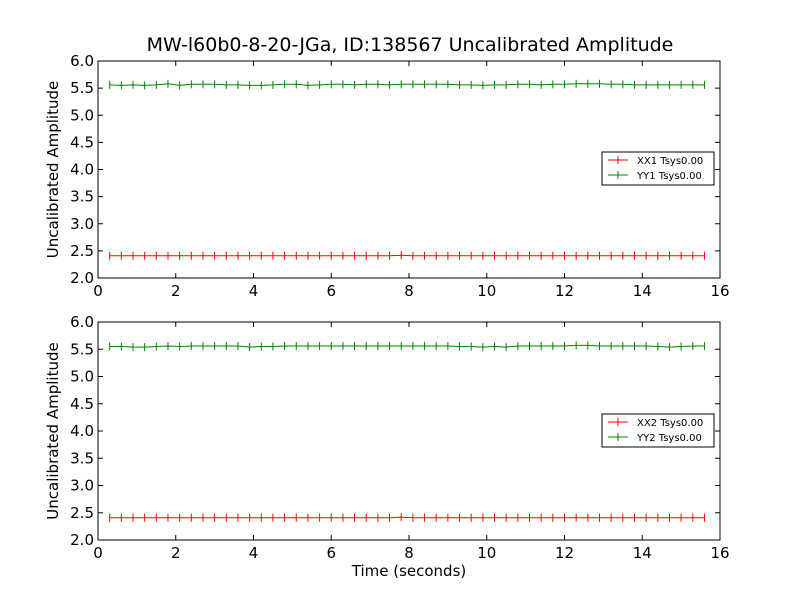 This screenshot has height=600, width=800. What do you see at coordinates (409, 571) in the screenshot?
I see `x-axis-label: Time (seconds)` at bounding box center [409, 571].